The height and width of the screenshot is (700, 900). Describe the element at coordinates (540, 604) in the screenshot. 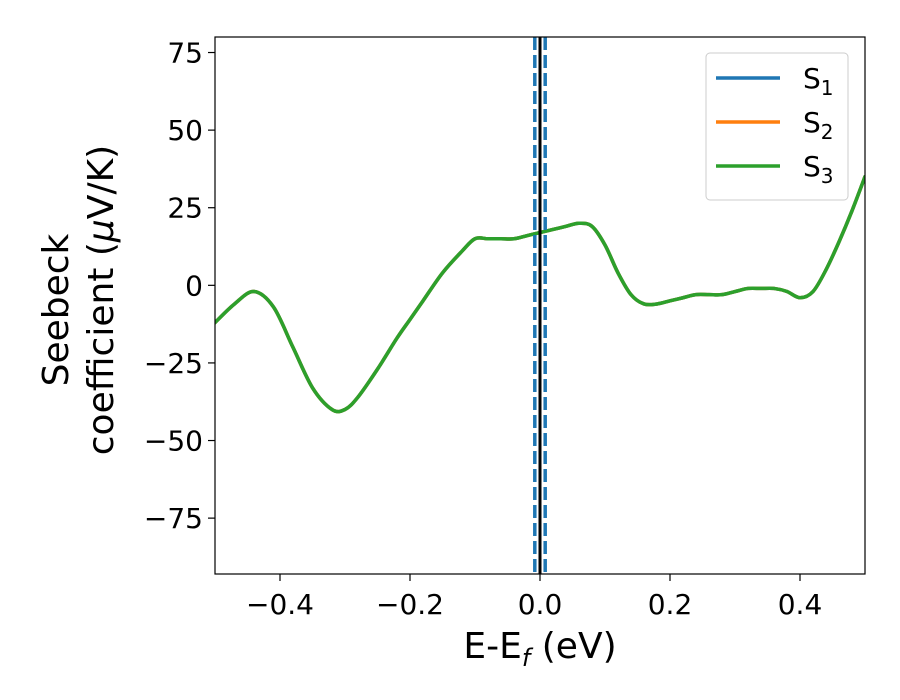

I see `x-tick-label: 0.0` at that location.